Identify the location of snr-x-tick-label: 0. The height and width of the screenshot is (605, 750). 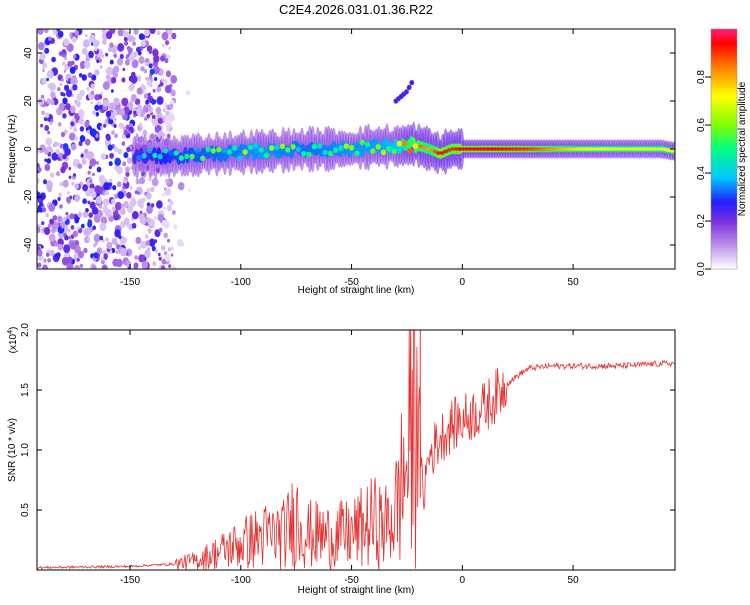
(463, 580).